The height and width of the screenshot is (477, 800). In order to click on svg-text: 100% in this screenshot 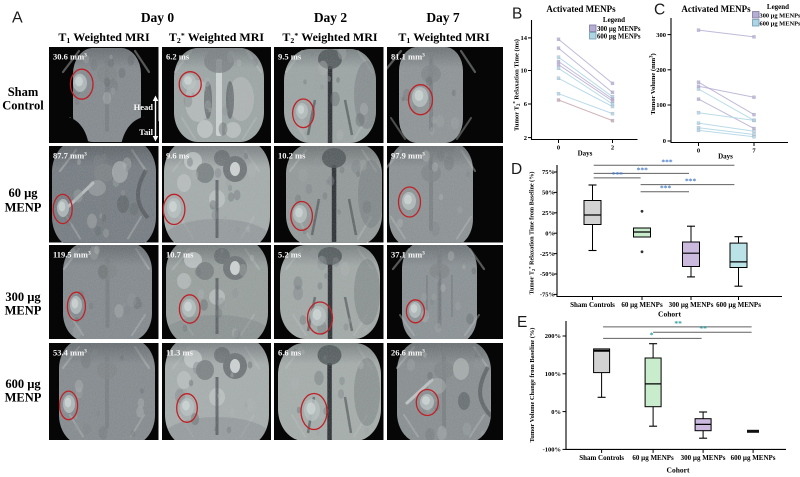, I will do `click(553, 374)`.